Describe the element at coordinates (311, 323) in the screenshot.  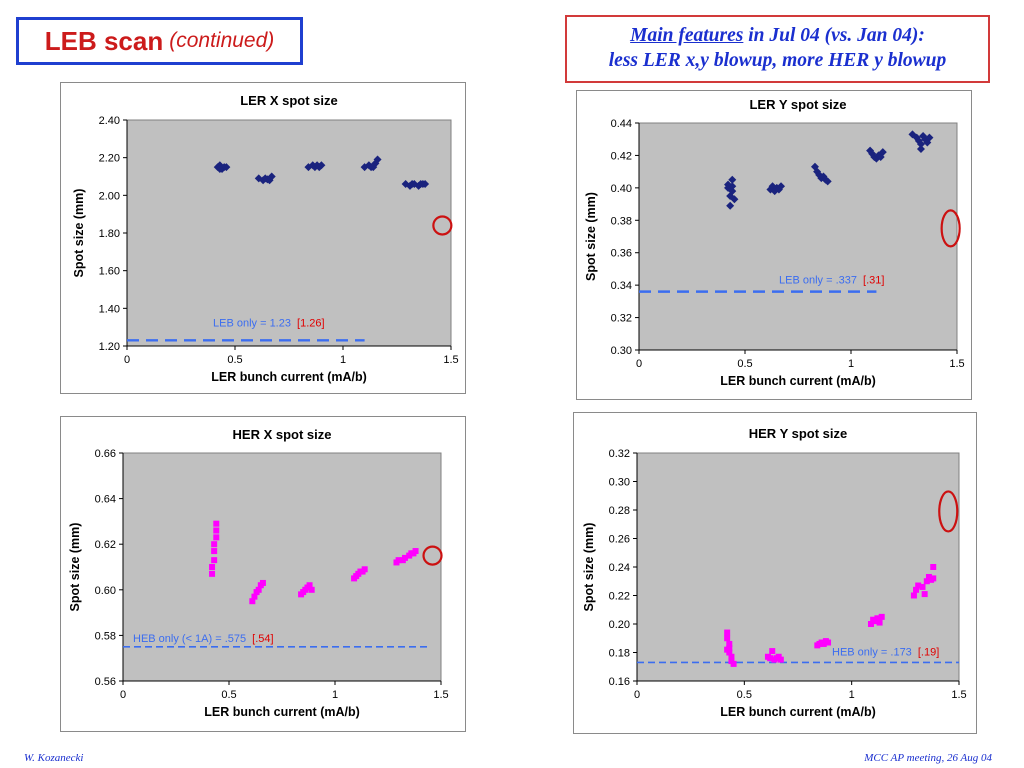
I see `reference-bracket: [1.26]` at that location.